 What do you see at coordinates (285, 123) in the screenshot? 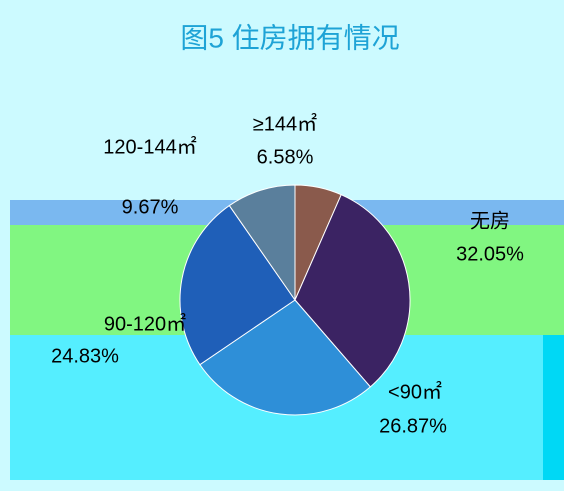
I see `slice-label: ≥144㎡` at bounding box center [285, 123].